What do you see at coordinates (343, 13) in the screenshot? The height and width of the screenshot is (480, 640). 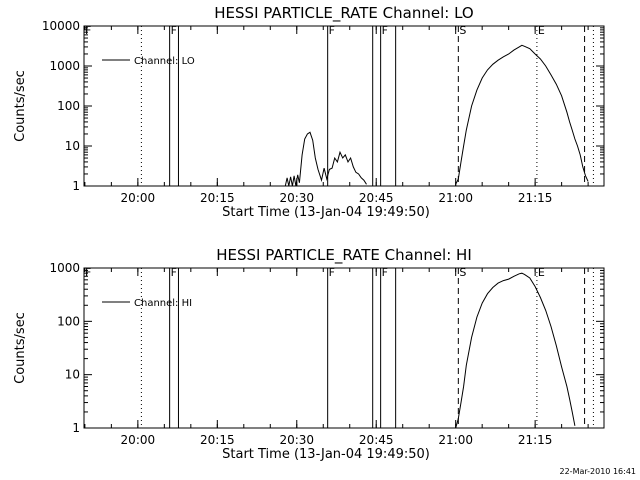 I see `chart-title: HESSI PARTICLE_RATE Channel: LO` at bounding box center [343, 13].